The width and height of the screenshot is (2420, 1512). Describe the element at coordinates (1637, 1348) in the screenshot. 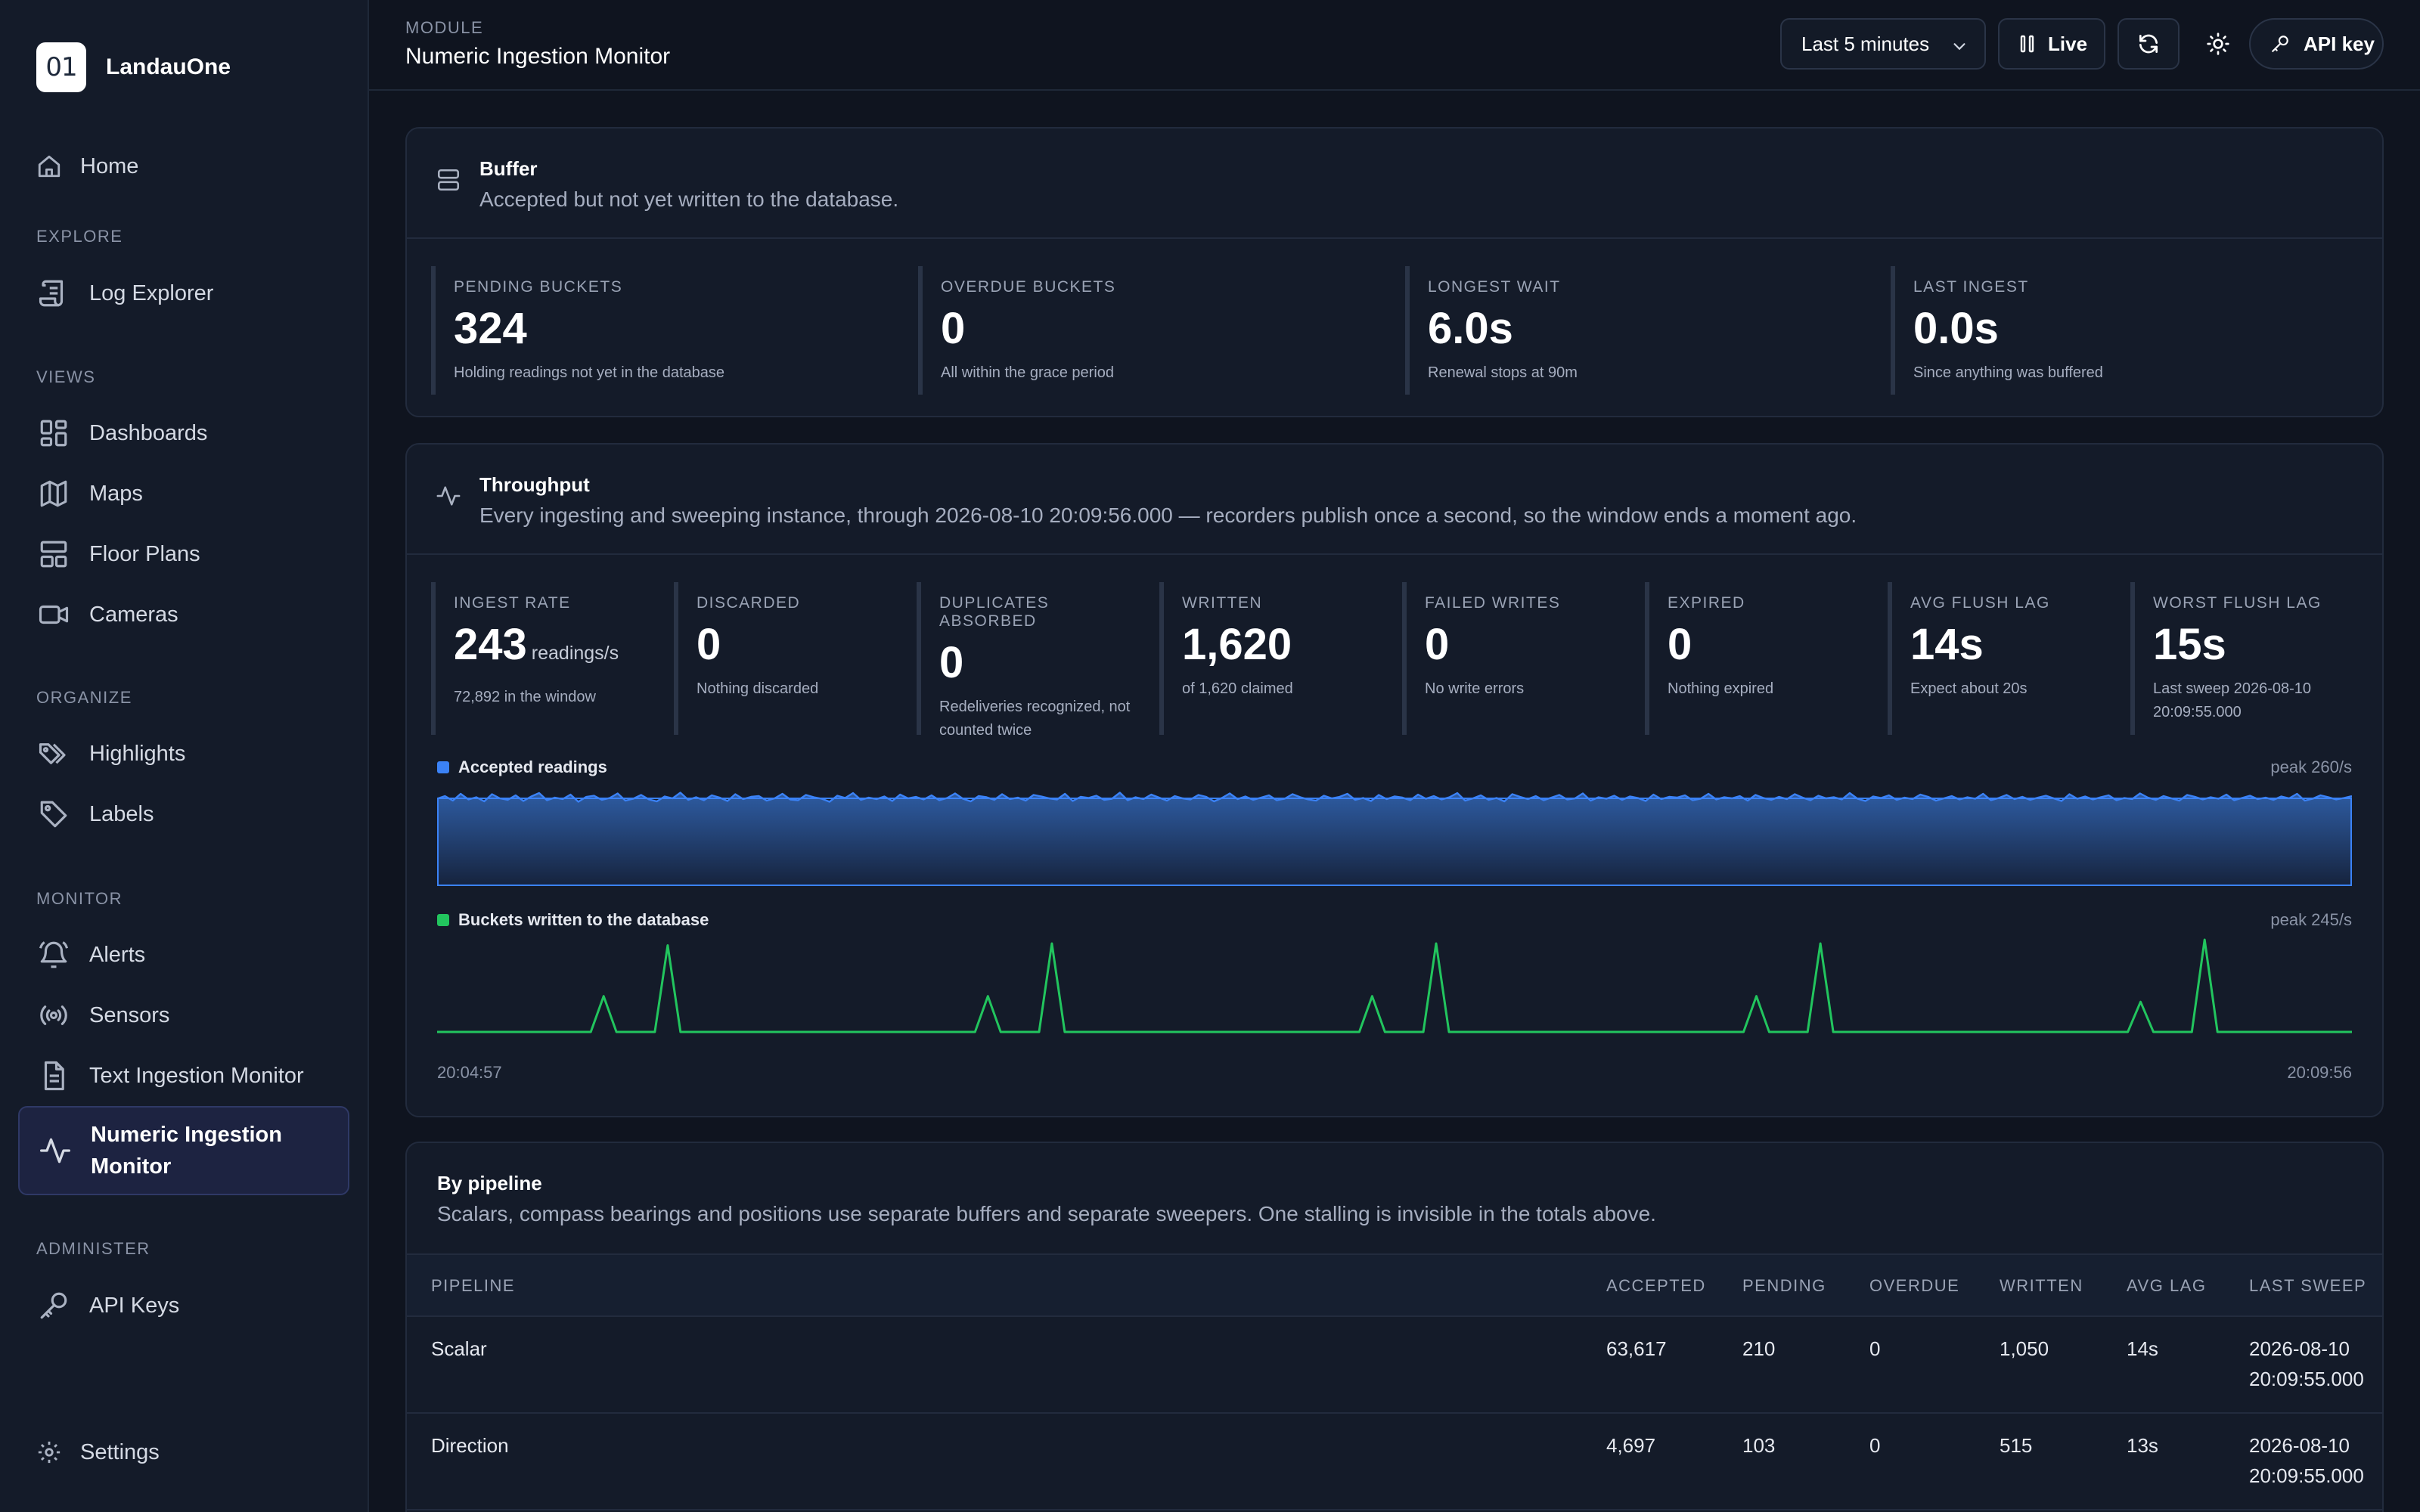

I see `cell-accepted: 63,617` at that location.